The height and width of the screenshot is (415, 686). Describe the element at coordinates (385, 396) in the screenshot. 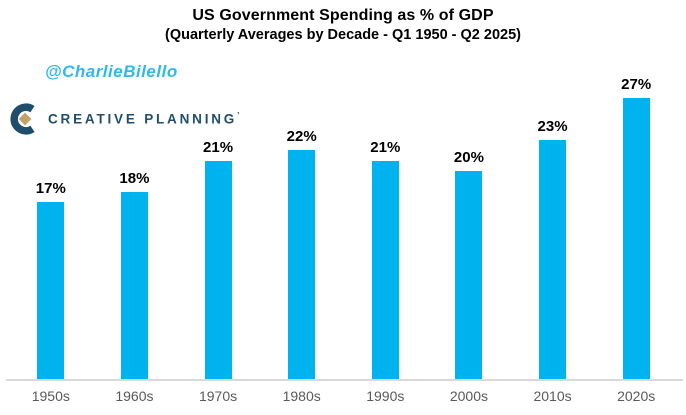

I see `x-axis-label-1990s: 1990s` at that location.